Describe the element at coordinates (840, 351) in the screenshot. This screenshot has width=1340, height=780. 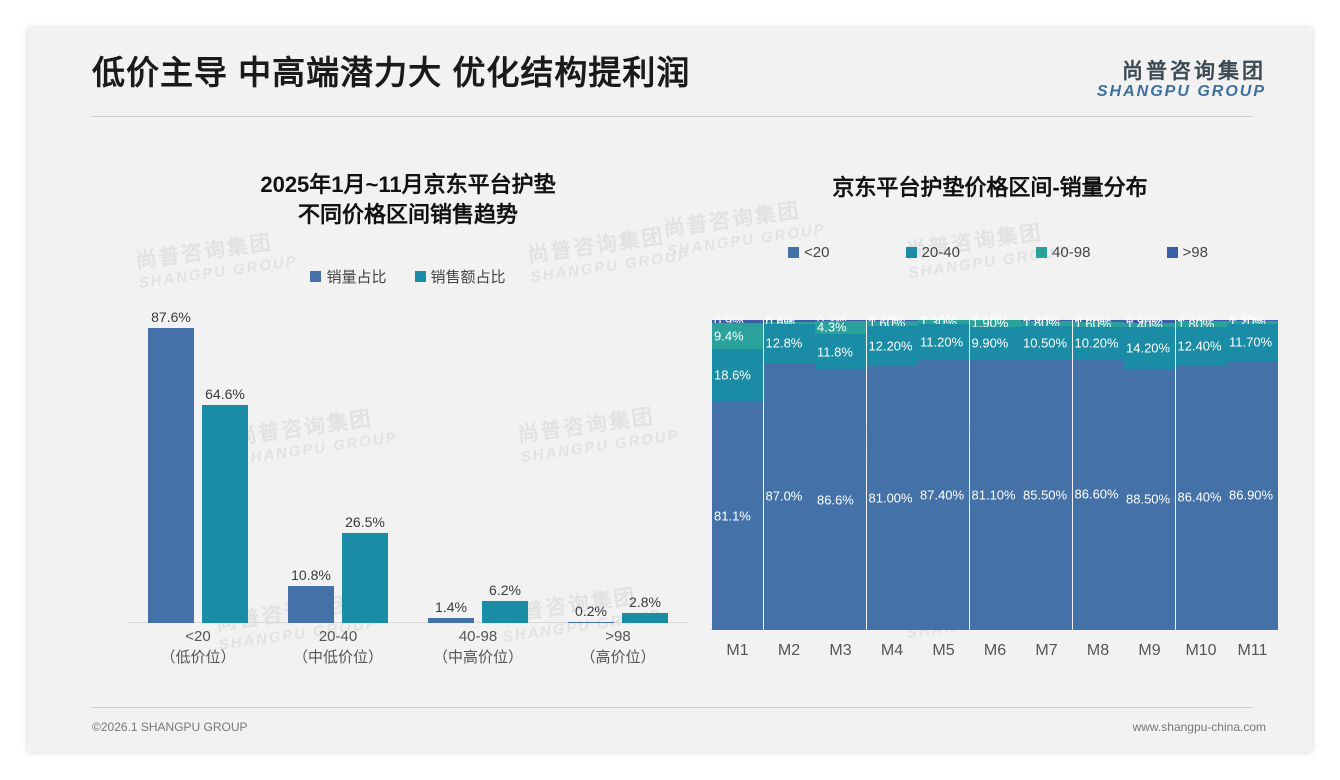
I see `stack-segment: 11.8%` at that location.